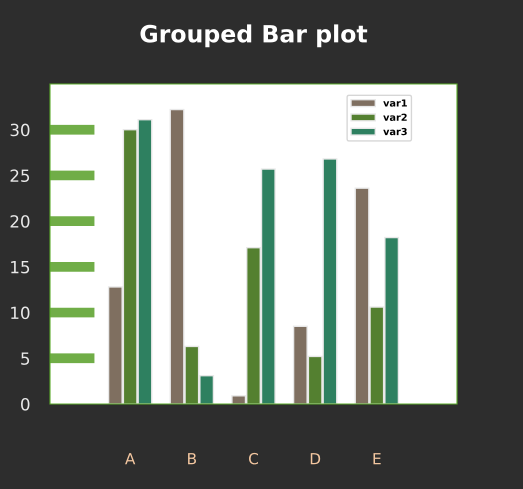 Image resolution: width=523 pixels, height=489 pixels. What do you see at coordinates (20, 221) in the screenshot?
I see `y-tick-label: 20` at bounding box center [20, 221].